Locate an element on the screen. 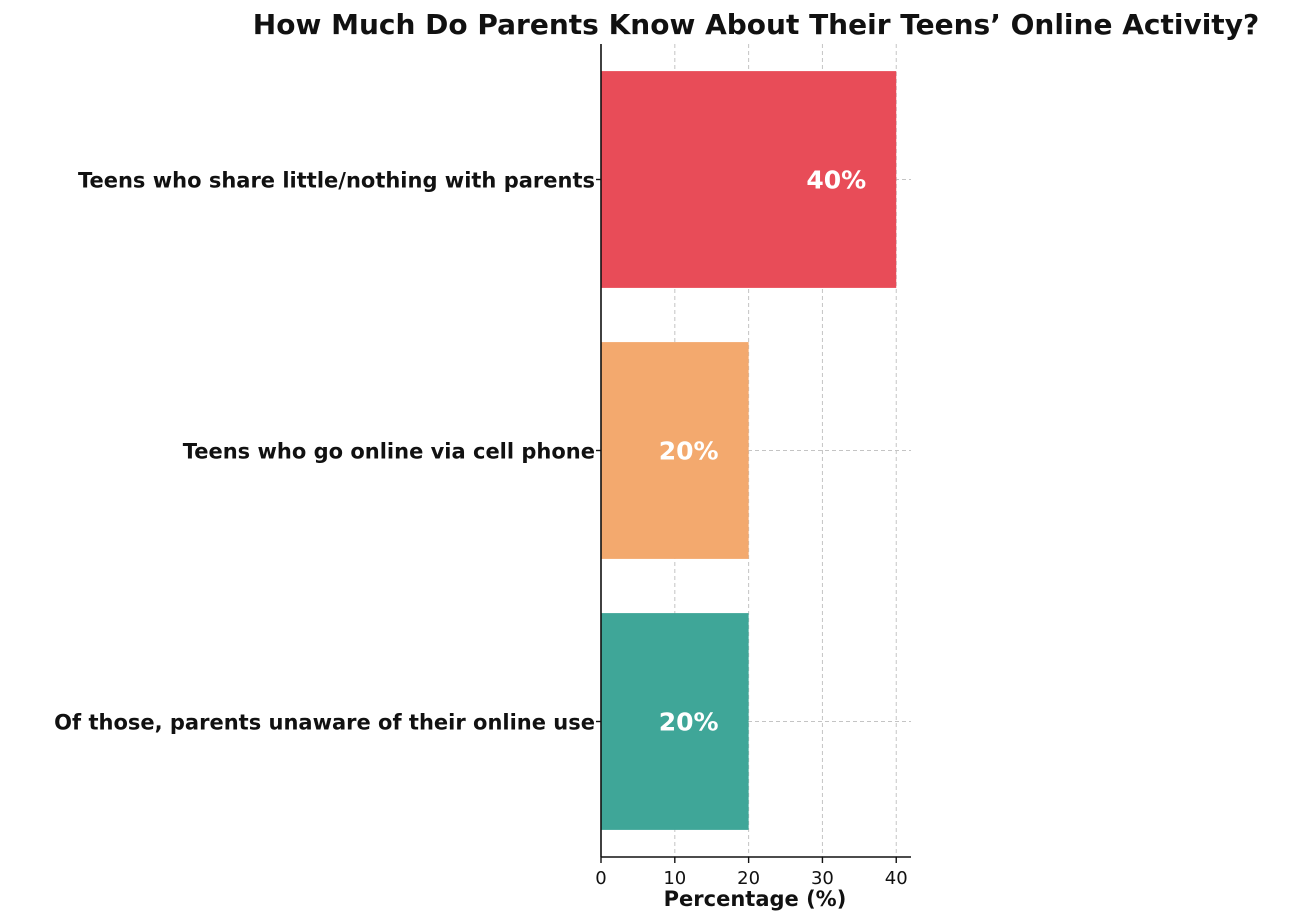 The image size is (1292, 923). x-tick-label-20: 20 is located at coordinates (748, 878).